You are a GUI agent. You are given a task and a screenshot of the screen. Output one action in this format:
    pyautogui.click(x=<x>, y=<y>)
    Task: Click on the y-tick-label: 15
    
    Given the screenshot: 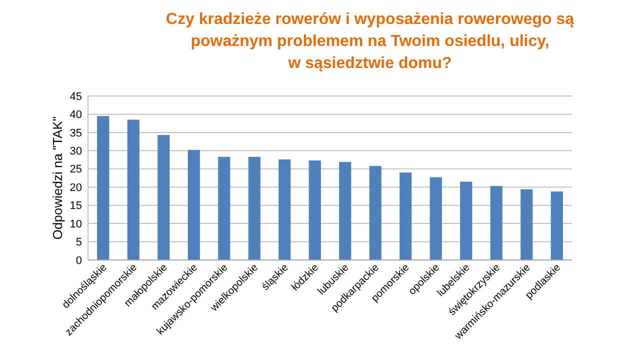 What is the action you would take?
    pyautogui.click(x=76, y=206)
    